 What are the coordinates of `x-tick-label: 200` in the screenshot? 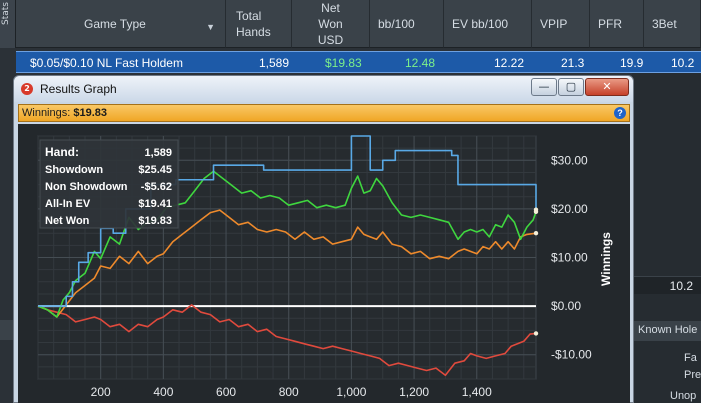 It's located at (101, 392).